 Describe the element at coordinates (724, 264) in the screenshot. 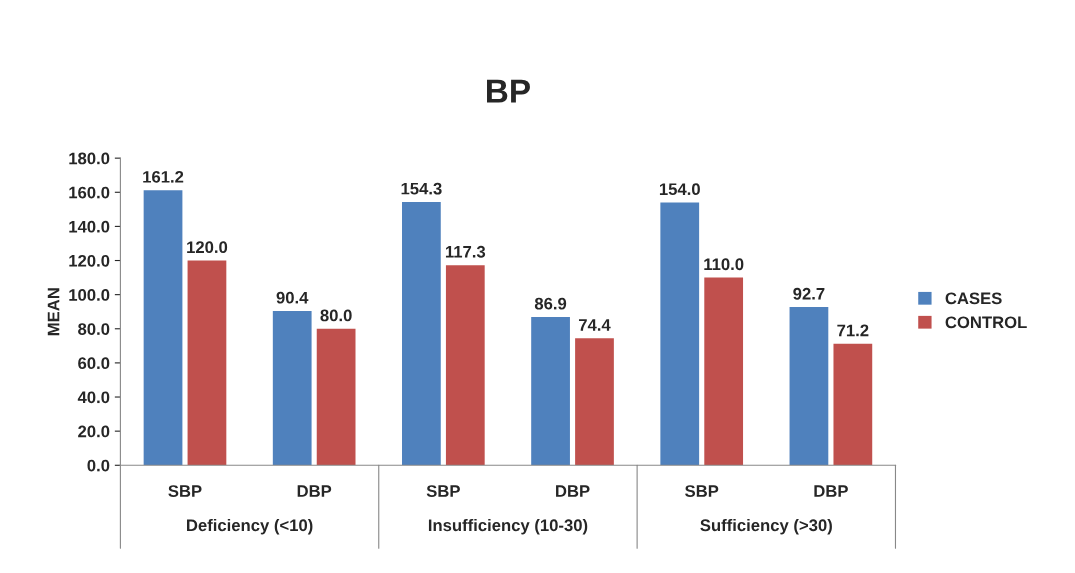

I see `data-label: 110.0` at that location.